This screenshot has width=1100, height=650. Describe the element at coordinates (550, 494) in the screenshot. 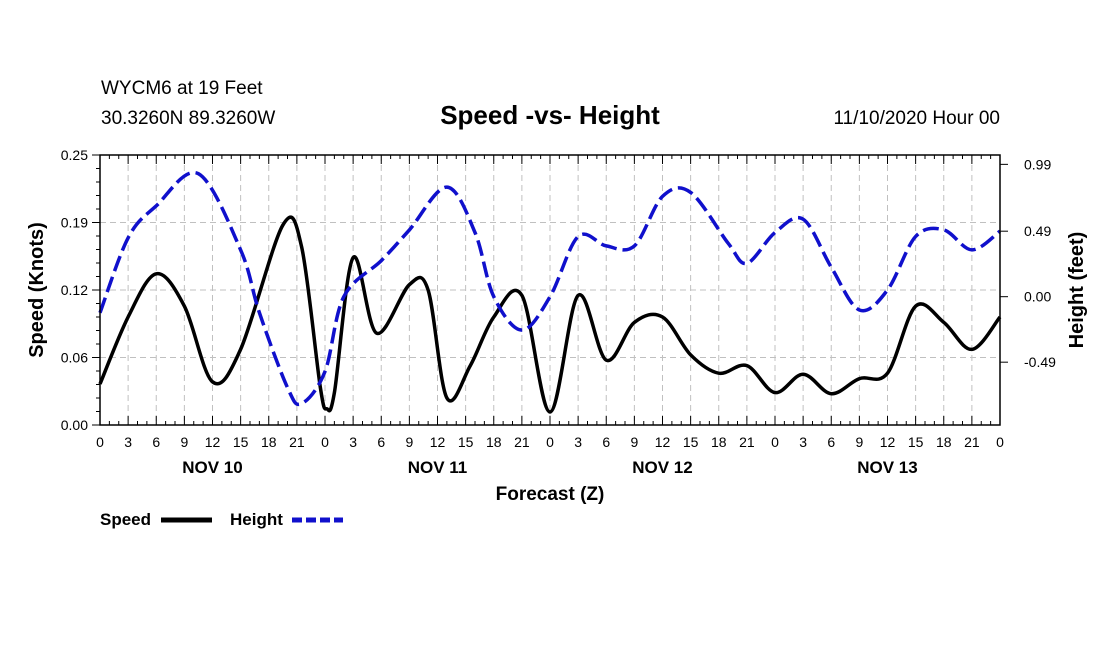

I see `x-axis-title: Forecast (Z)` at that location.